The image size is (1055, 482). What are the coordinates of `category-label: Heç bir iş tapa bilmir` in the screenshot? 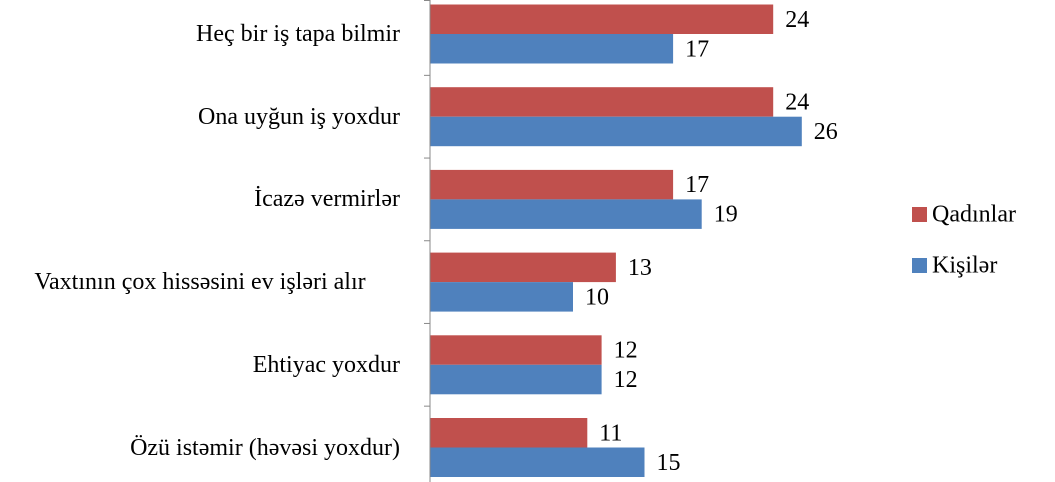 It's located at (298, 34).